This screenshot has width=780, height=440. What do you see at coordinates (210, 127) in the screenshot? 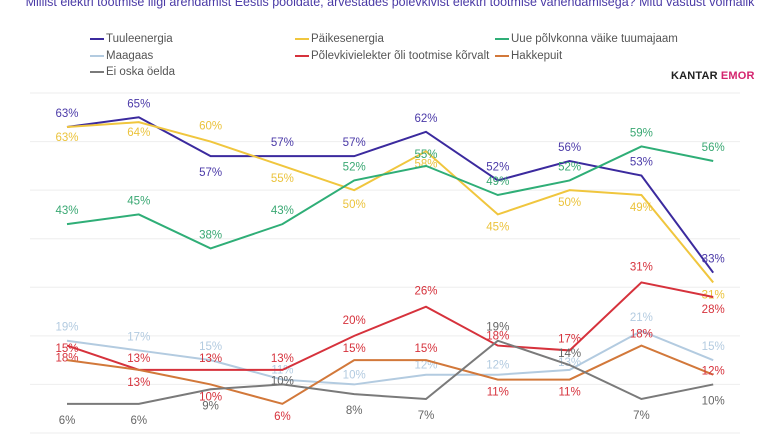
I see `data-label: 60%` at bounding box center [210, 127].